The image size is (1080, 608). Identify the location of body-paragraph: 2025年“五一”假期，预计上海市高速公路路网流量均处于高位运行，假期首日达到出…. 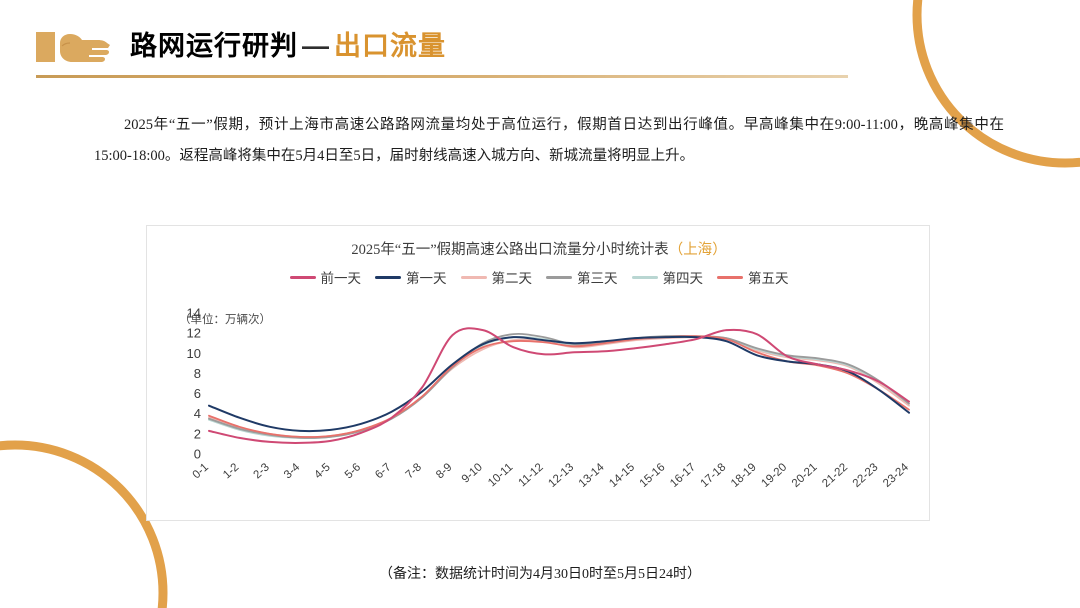
(549, 141).